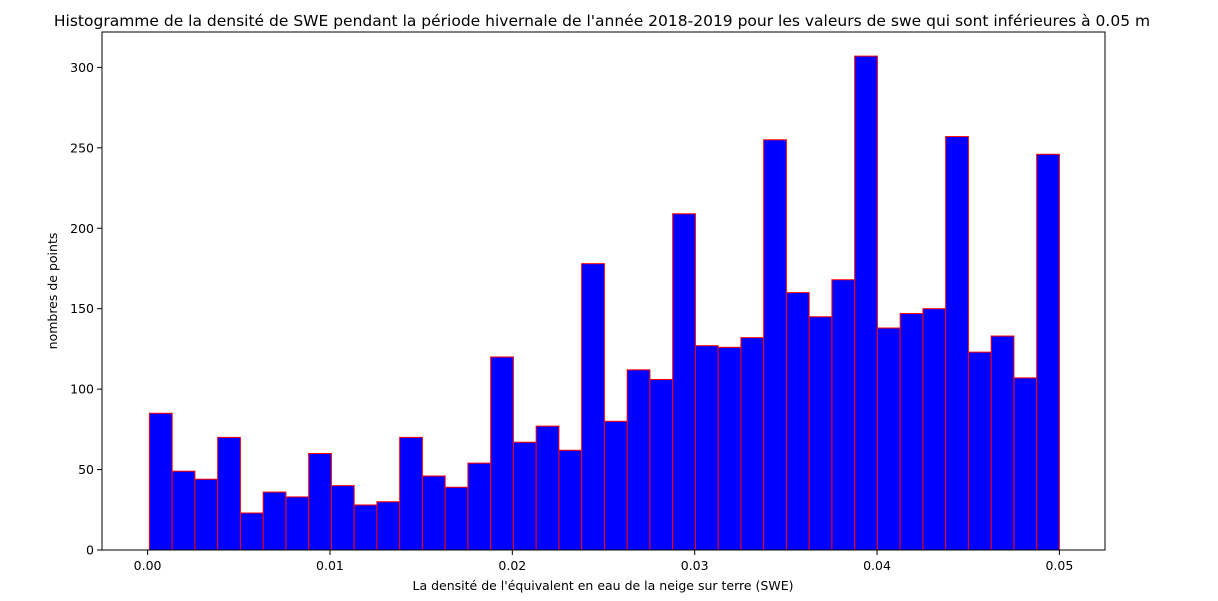 The height and width of the screenshot is (601, 1218). I want to click on y-tick-label: 100, so click(82, 389).